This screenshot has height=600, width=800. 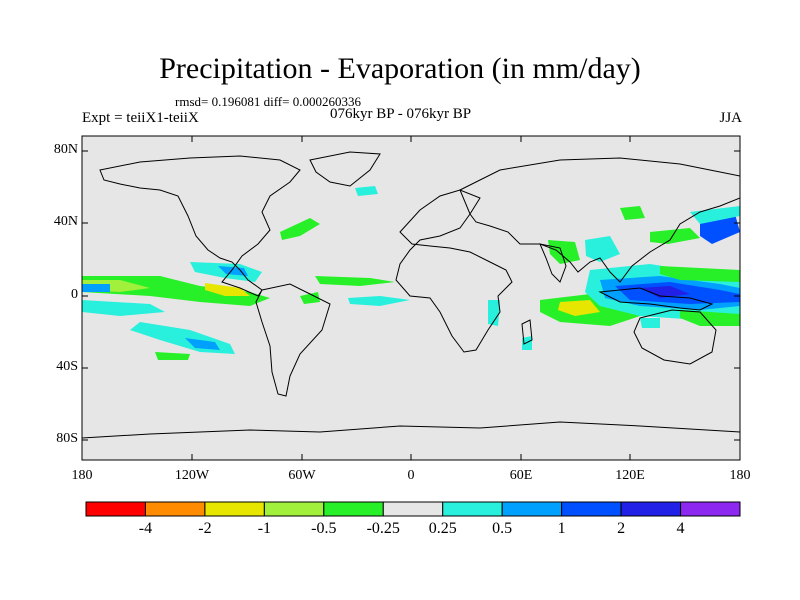 I want to click on colorbar-label: -4, so click(x=145, y=528).